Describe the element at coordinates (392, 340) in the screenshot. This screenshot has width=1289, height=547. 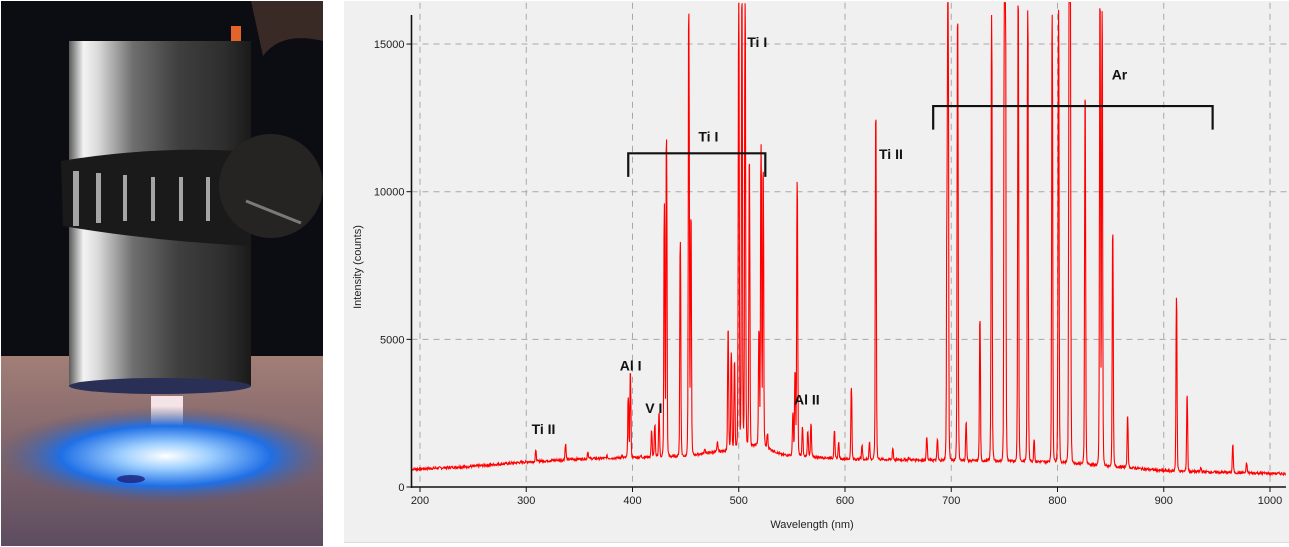
I see `y-tick-label: 5000` at that location.